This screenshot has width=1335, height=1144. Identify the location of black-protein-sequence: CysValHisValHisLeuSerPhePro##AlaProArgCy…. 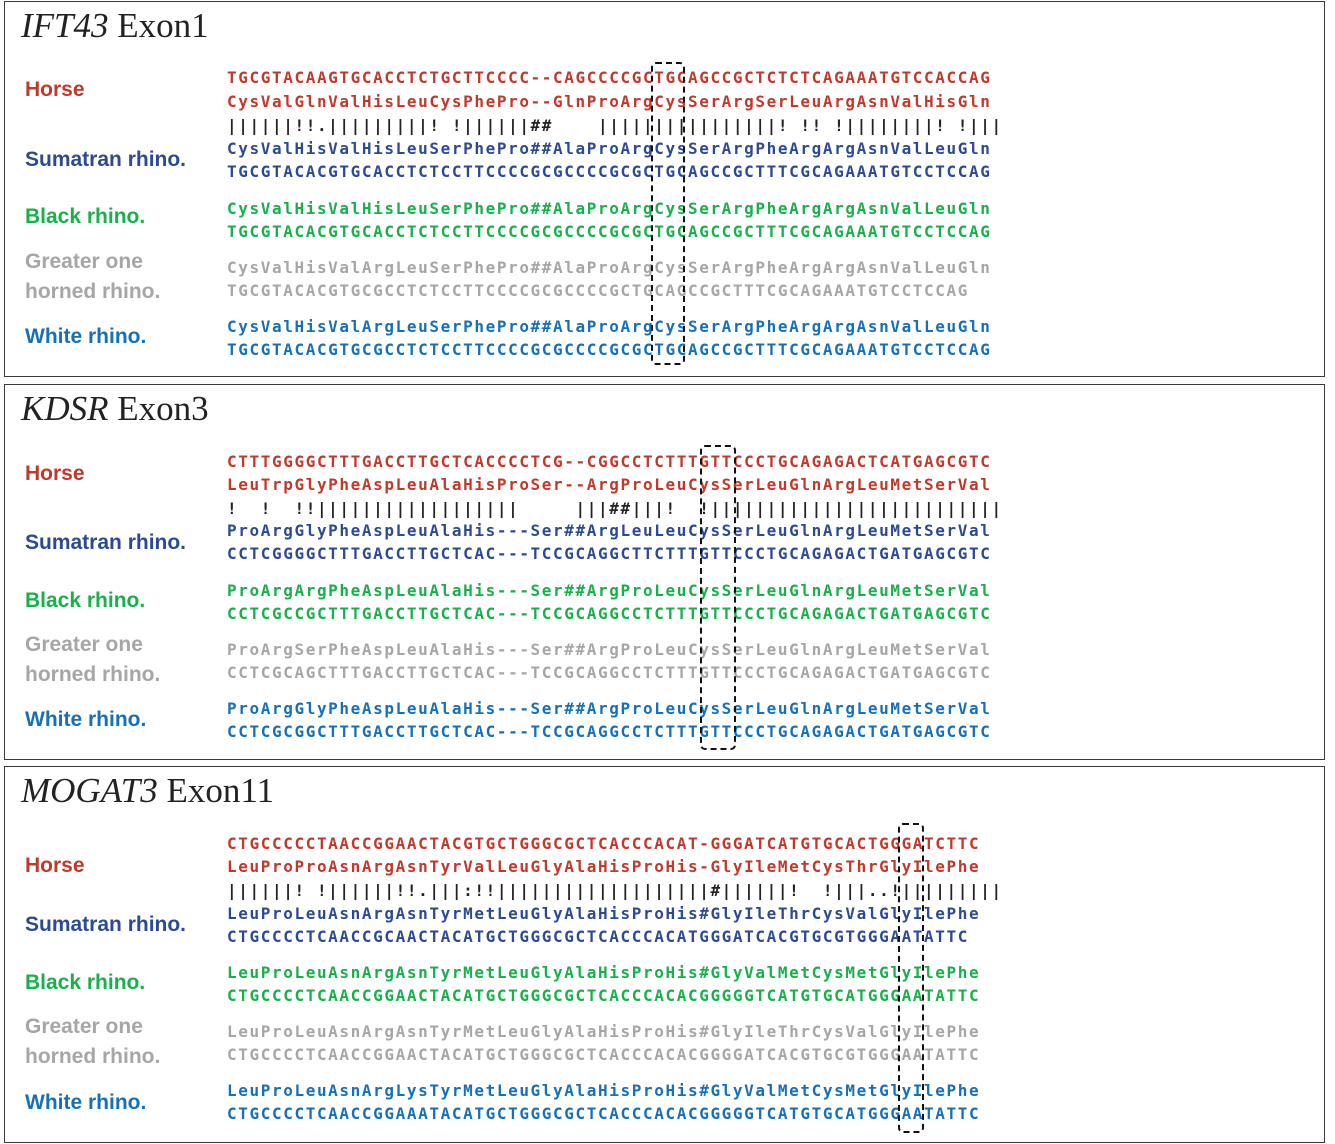
(609, 208).